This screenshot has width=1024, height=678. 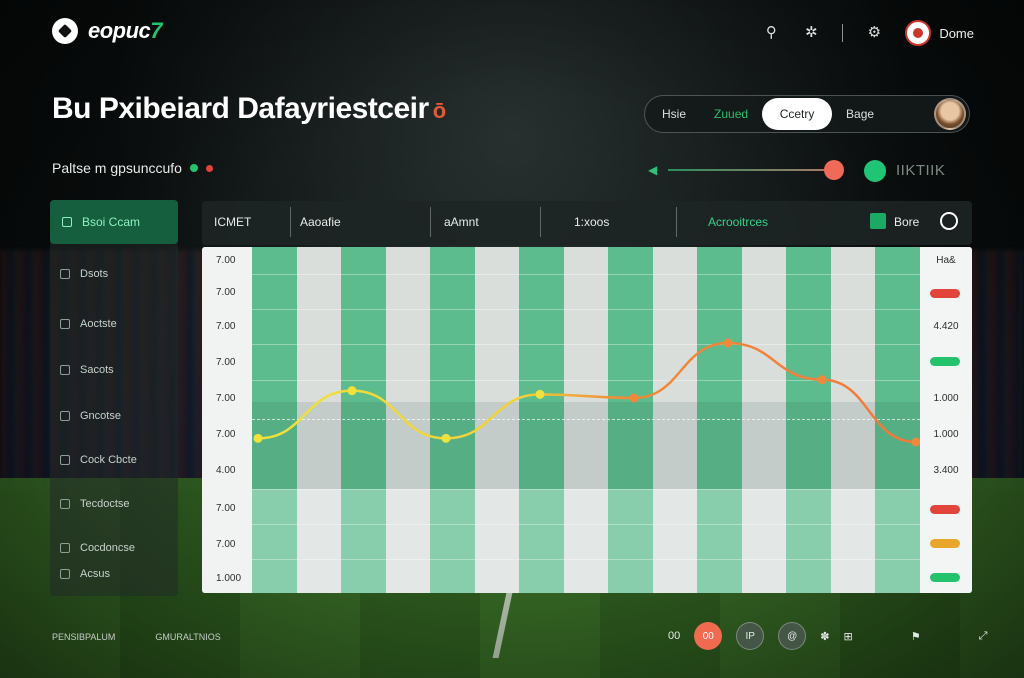 What do you see at coordinates (592, 222) in the screenshot?
I see `column-header: 1:xoos` at bounding box center [592, 222].